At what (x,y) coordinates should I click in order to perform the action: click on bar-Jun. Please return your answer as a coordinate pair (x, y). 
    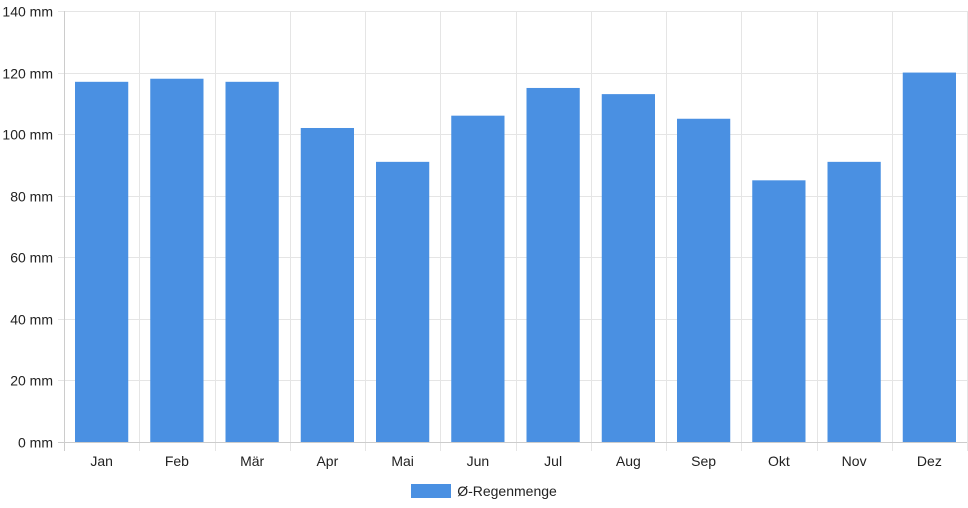
    Looking at the image, I should click on (478, 279).